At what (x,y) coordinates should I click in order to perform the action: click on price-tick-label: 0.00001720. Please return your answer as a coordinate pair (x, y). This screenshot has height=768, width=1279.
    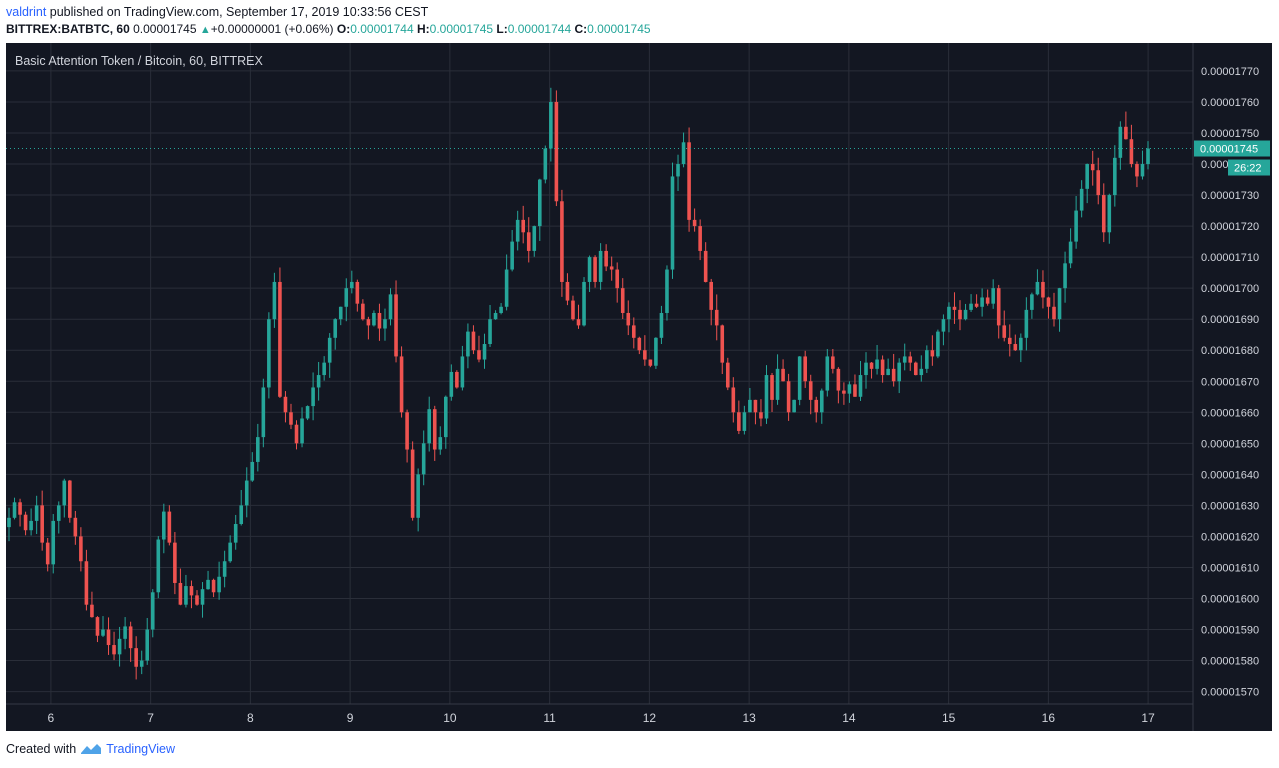
    Looking at the image, I should click on (1230, 227).